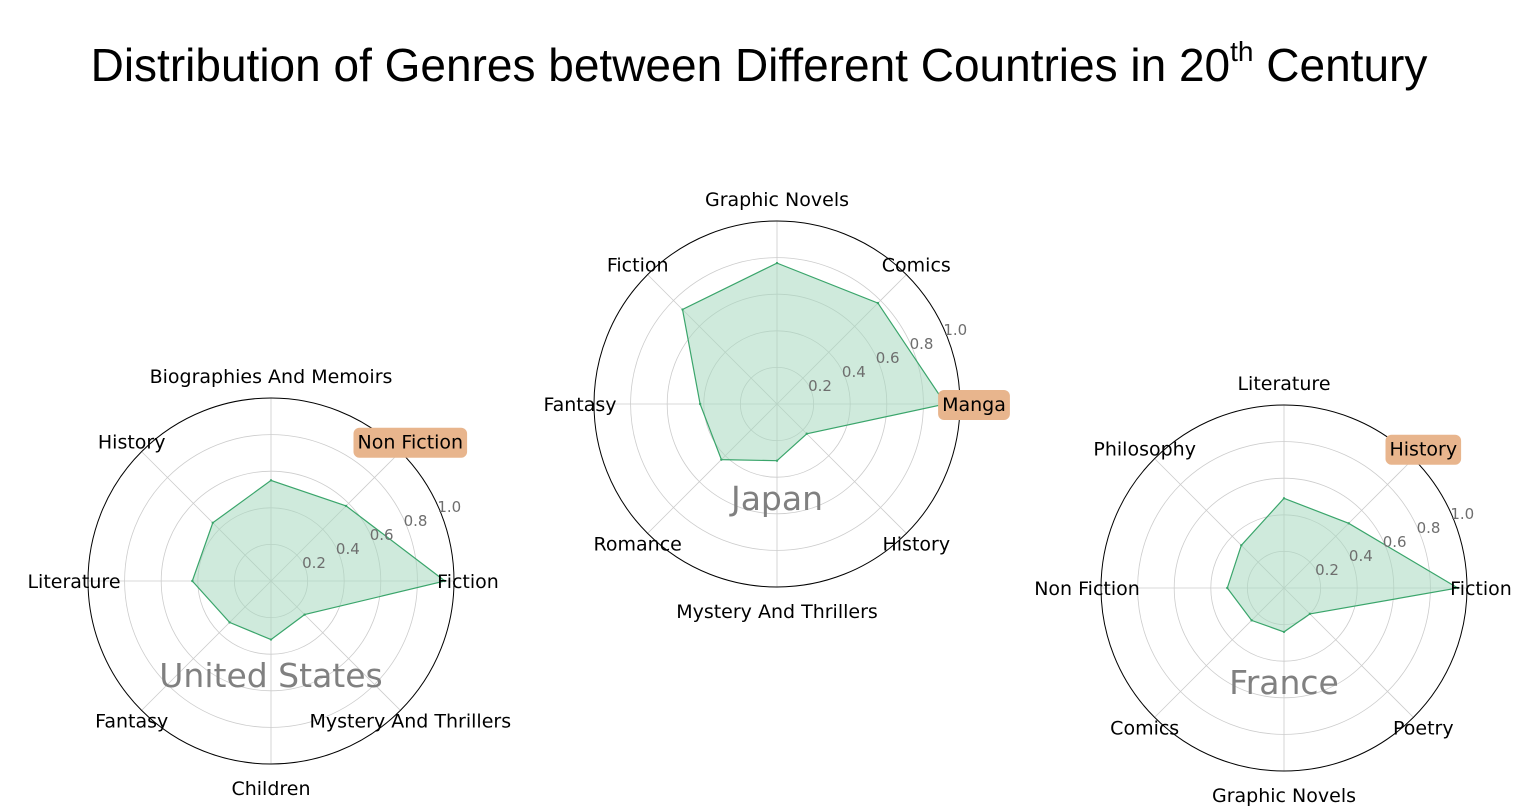 Image resolution: width=1518 pixels, height=806 pixels. What do you see at coordinates (1310, 614) in the screenshot?
I see `data-point-poetry` at bounding box center [1310, 614].